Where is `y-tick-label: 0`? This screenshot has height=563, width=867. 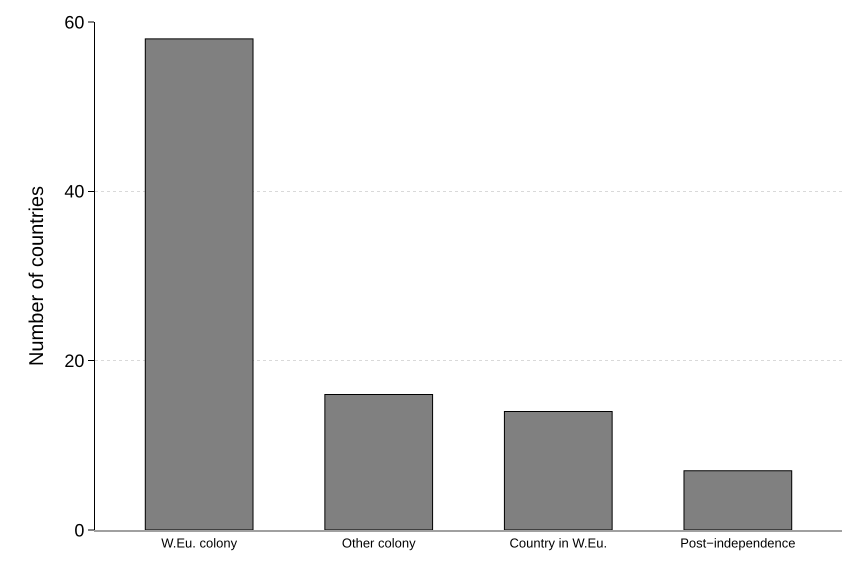 y-tick-label: 0 is located at coordinates (79, 530).